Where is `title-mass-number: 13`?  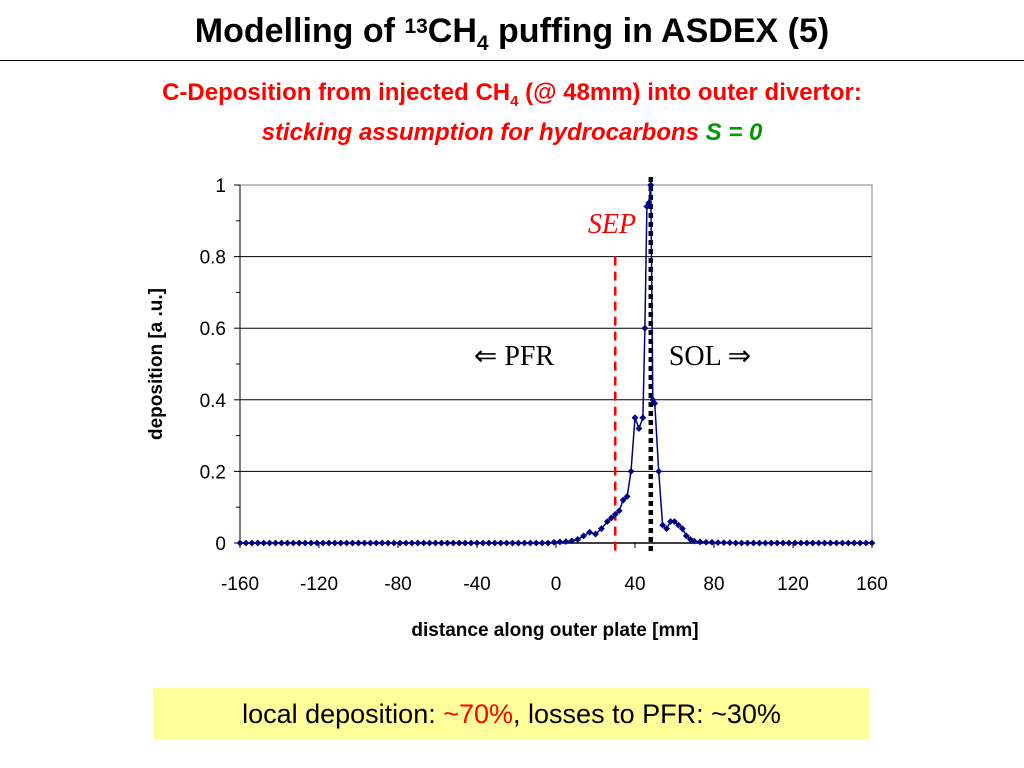 title-mass-number: 13 is located at coordinates (416, 26).